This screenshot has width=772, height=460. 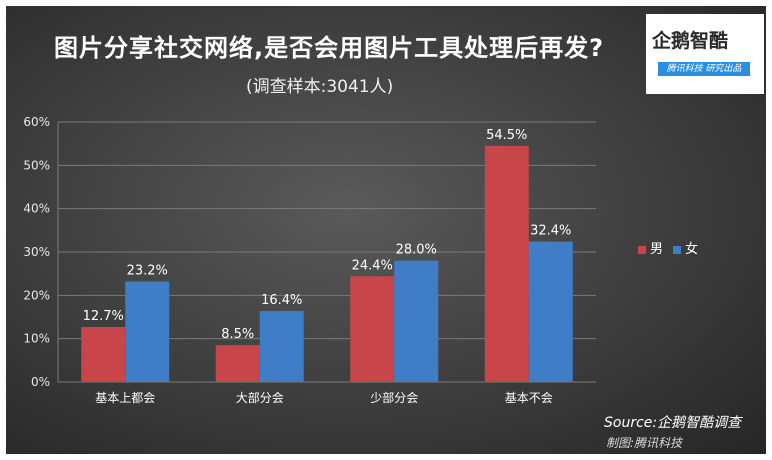 What do you see at coordinates (394, 397) in the screenshot?
I see `x-tick-label: 少部分会` at bounding box center [394, 397].